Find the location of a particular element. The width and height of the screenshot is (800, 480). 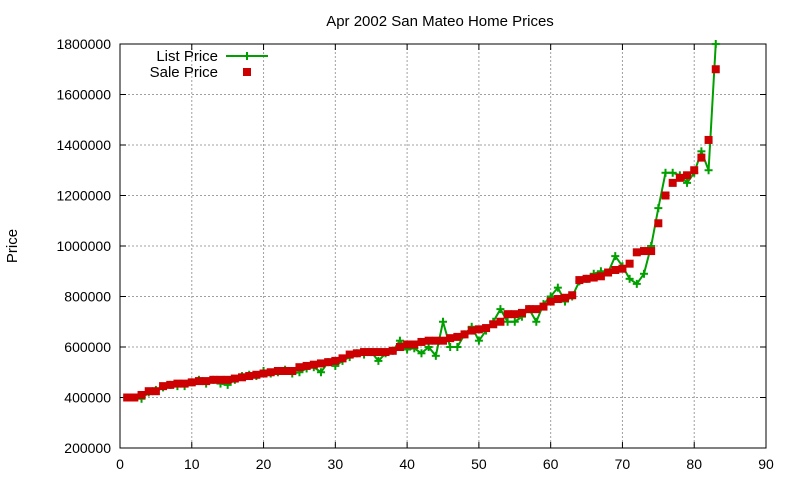

chart-title: Apr 2002 San Mateo Home Prices is located at coordinates (440, 21).